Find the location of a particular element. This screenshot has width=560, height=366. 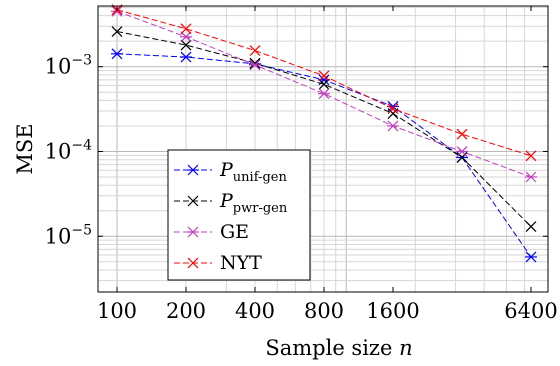

x-axis-label-text: Sample size is located at coordinates (328, 348).